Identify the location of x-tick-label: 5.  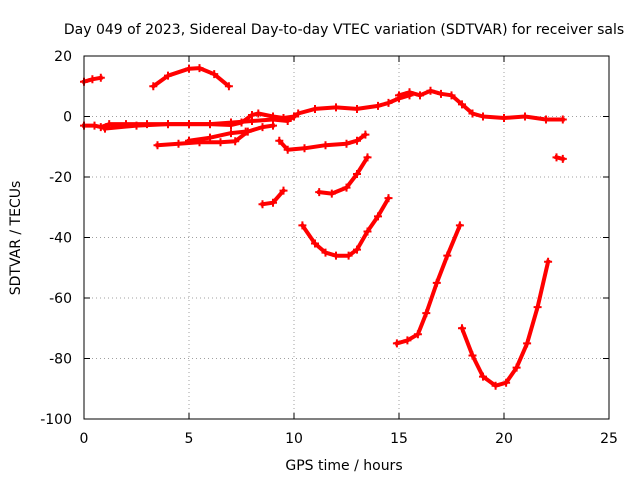
(189, 439).